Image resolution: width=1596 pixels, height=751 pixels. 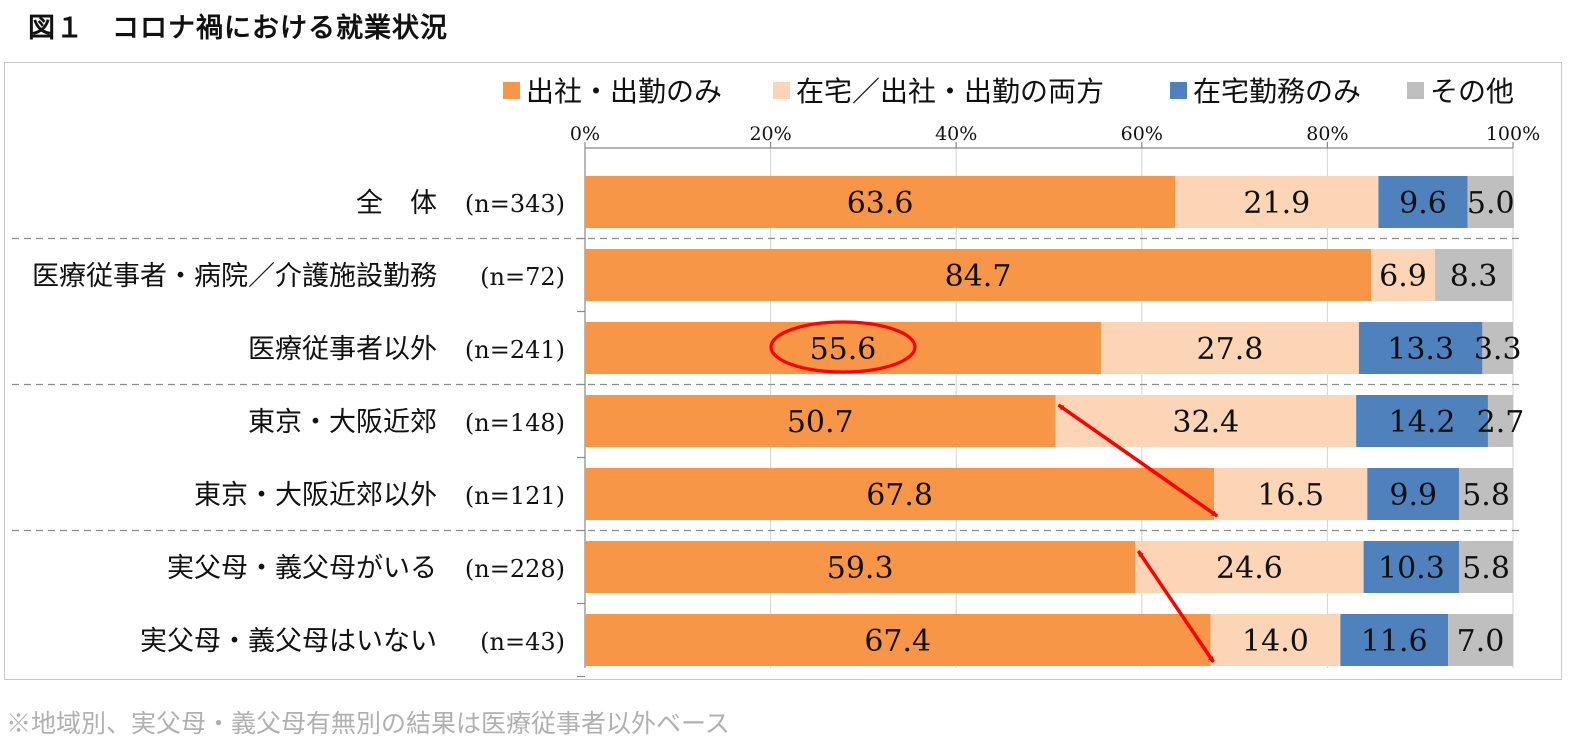 What do you see at coordinates (624, 91) in the screenshot?
I see `legend-label: 出社・出勤のみ` at bounding box center [624, 91].